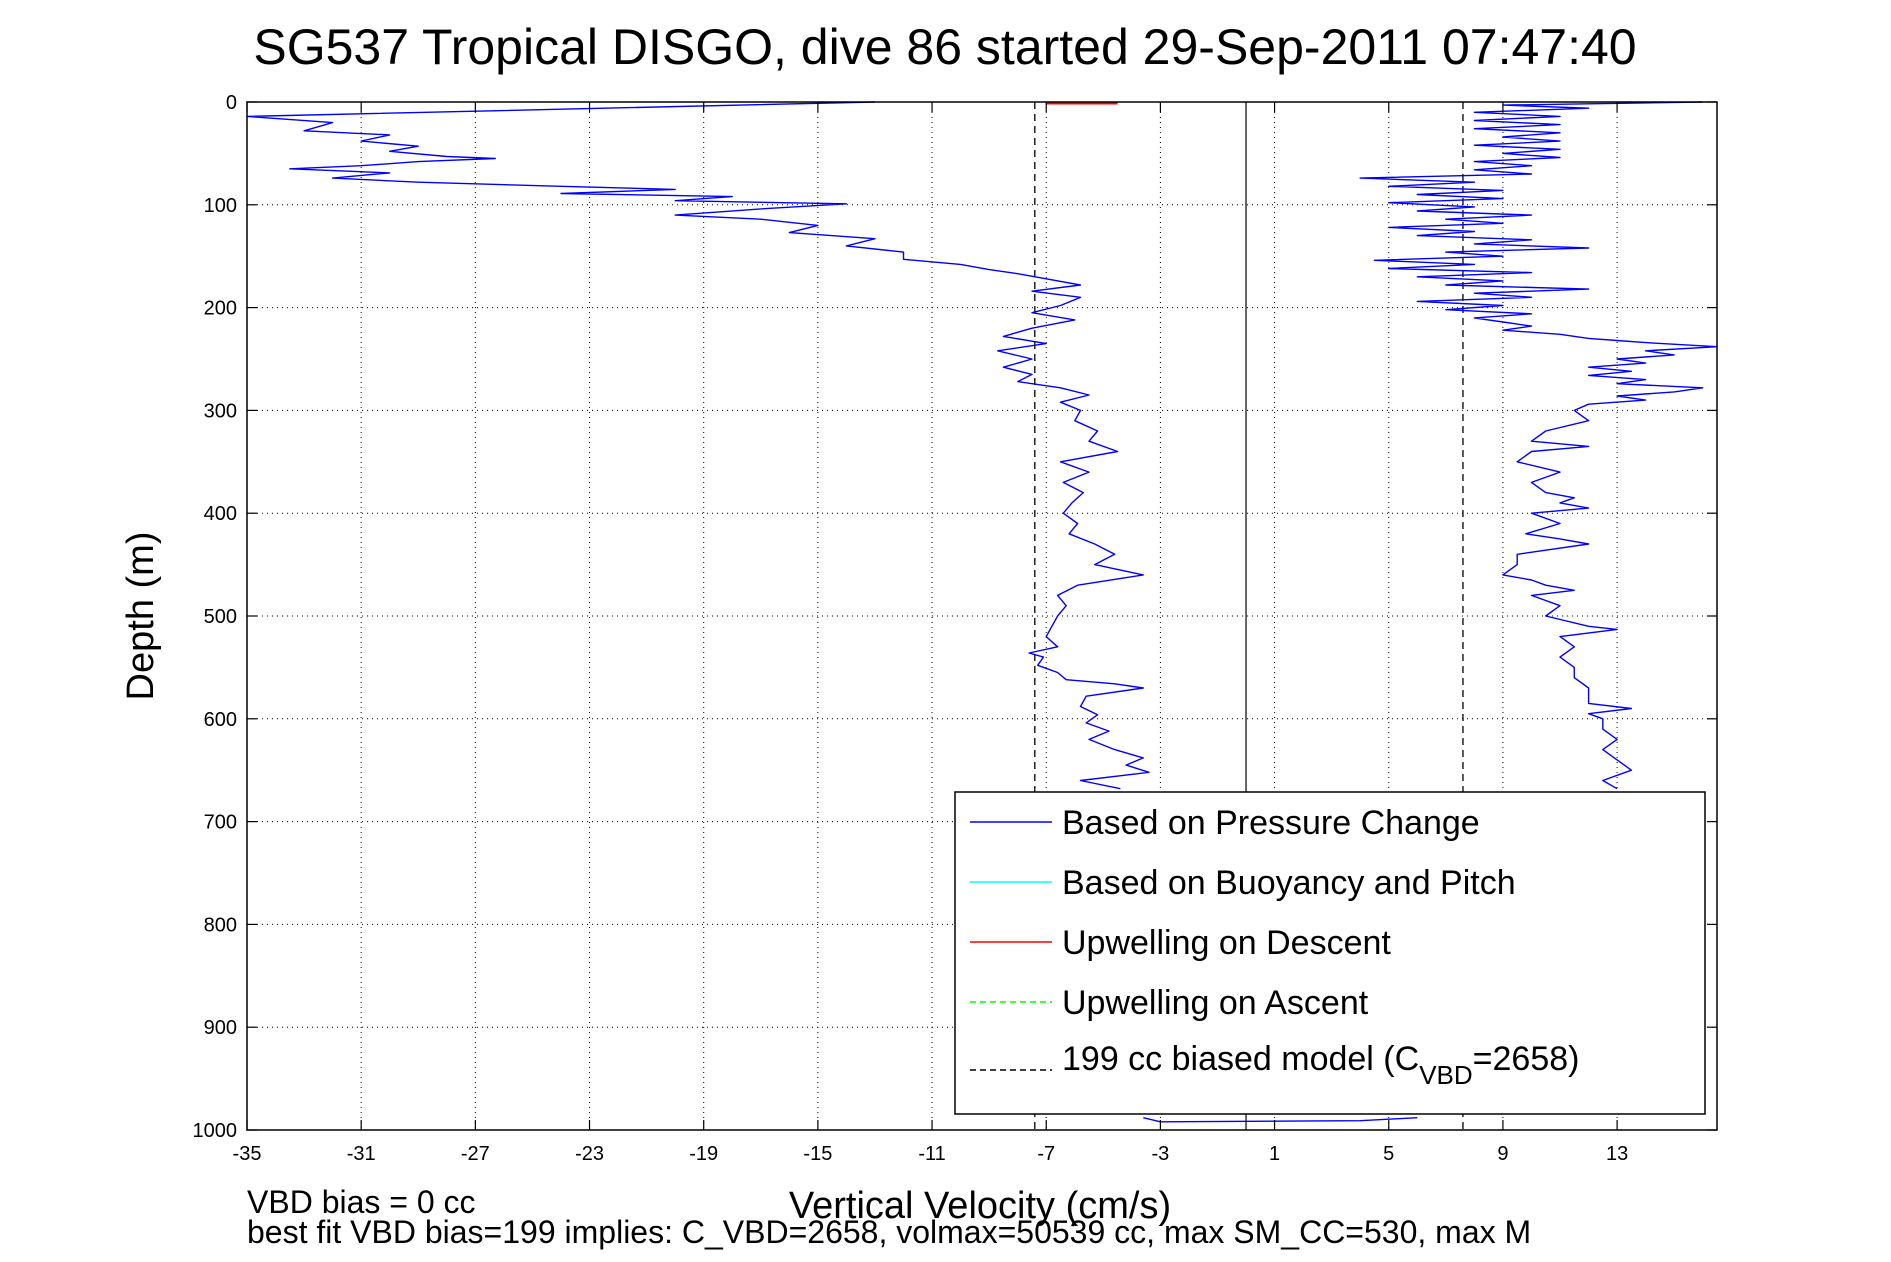  Describe the element at coordinates (1226, 943) in the screenshot. I see `legend-label-upwelling-descent: Upwelling on Descent` at that location.